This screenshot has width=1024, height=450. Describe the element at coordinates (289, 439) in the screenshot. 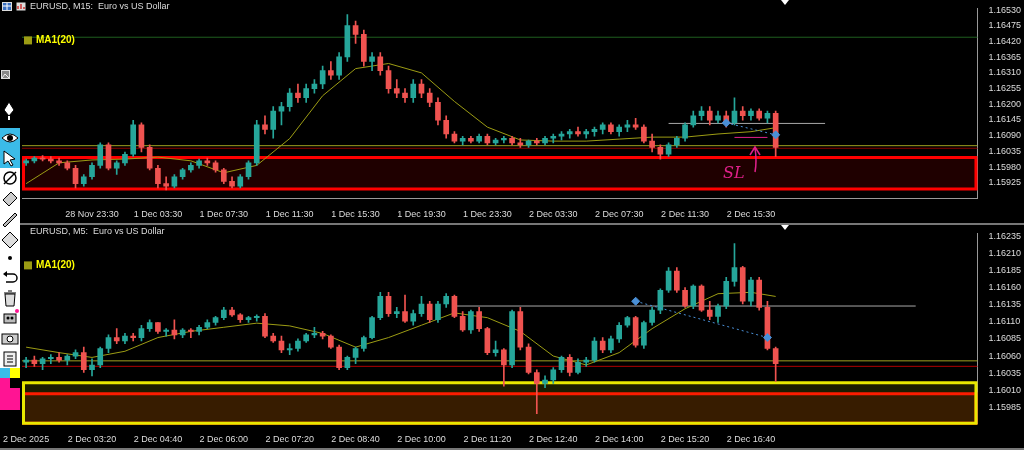

I see `x-tick-label: 2 Dec 07:20` at that location.